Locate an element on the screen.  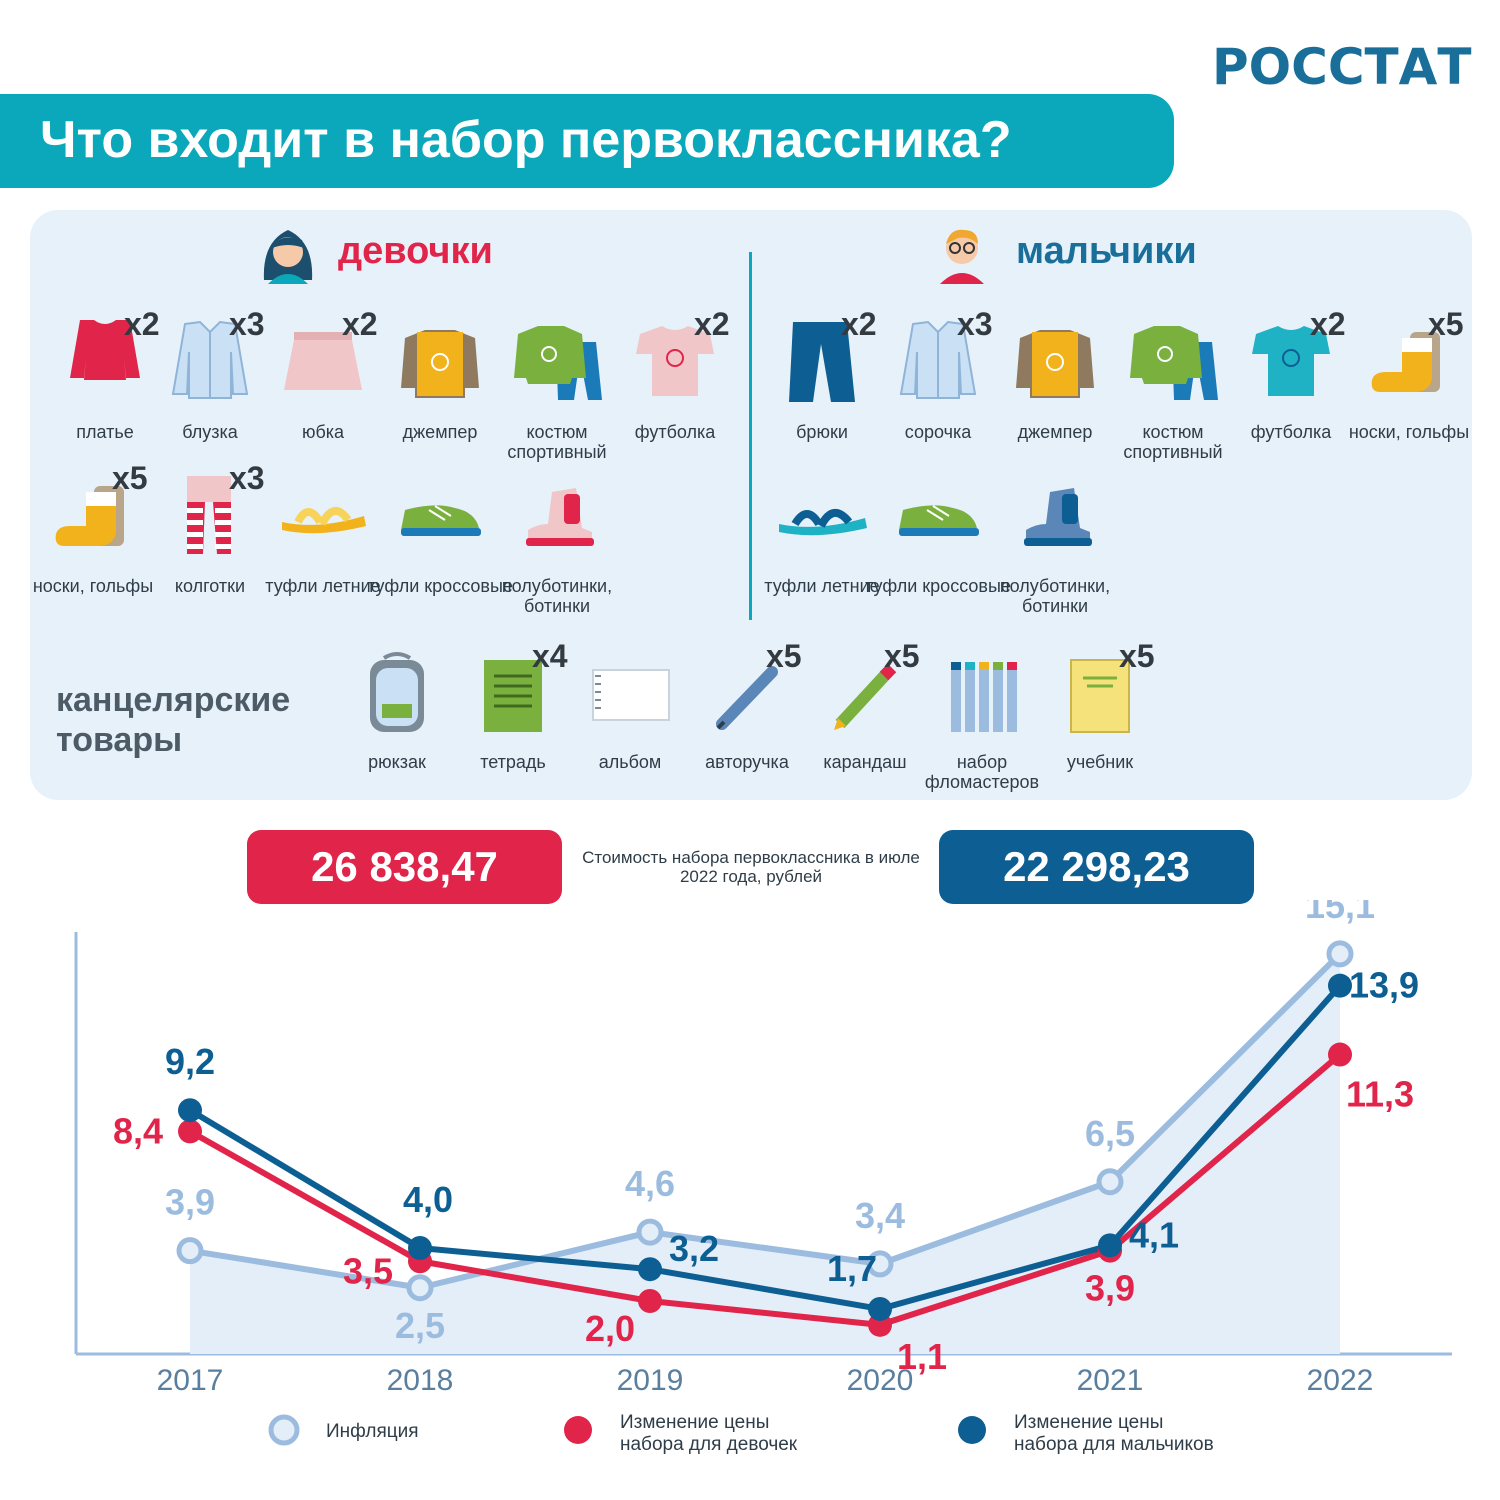
blouse-icon is located at coordinates (210, 359).